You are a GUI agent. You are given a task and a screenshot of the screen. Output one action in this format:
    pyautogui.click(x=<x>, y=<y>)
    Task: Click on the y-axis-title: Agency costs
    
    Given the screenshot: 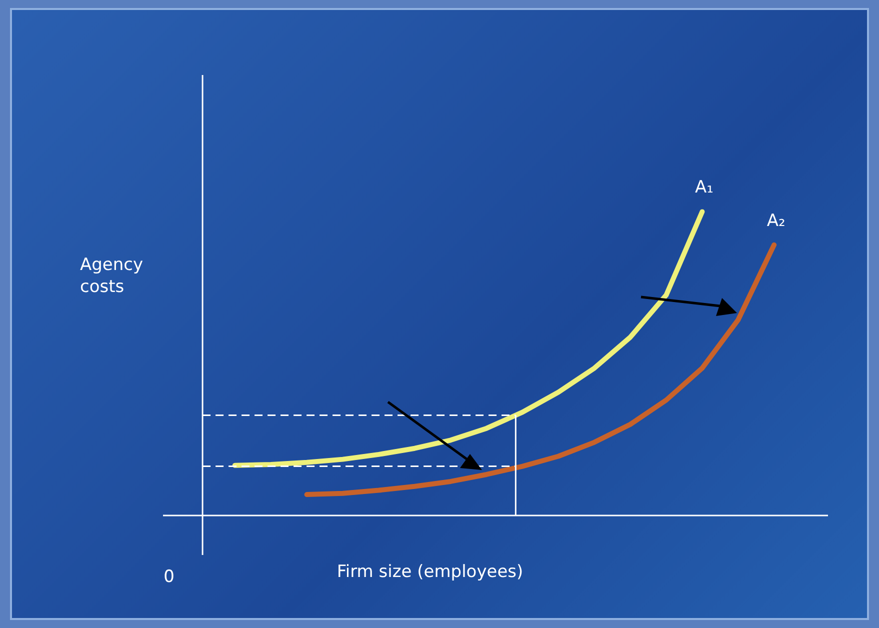 What is the action you would take?
    pyautogui.click(x=112, y=276)
    